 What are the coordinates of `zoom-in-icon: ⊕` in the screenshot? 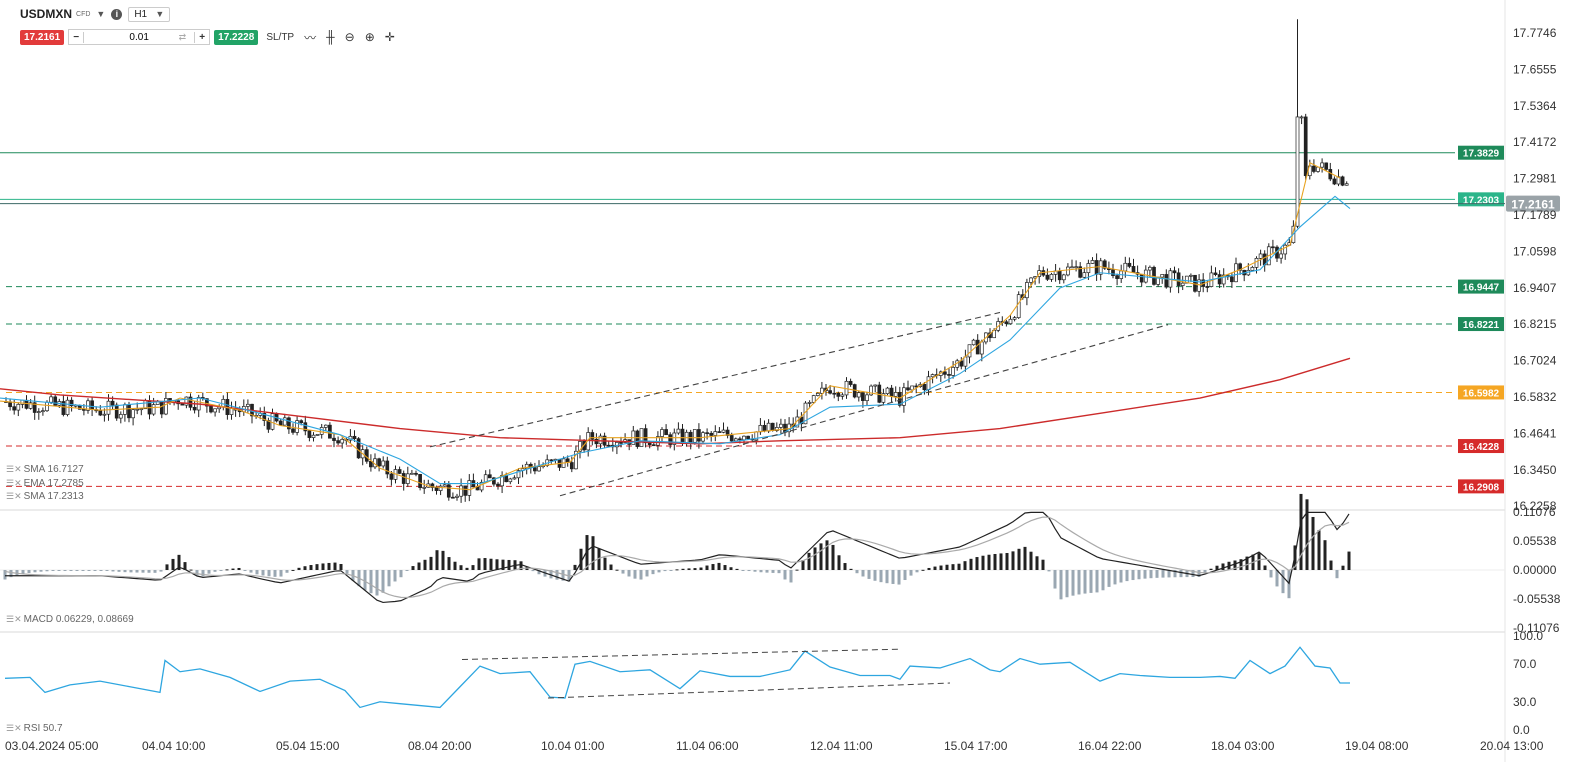 It's located at (369, 37).